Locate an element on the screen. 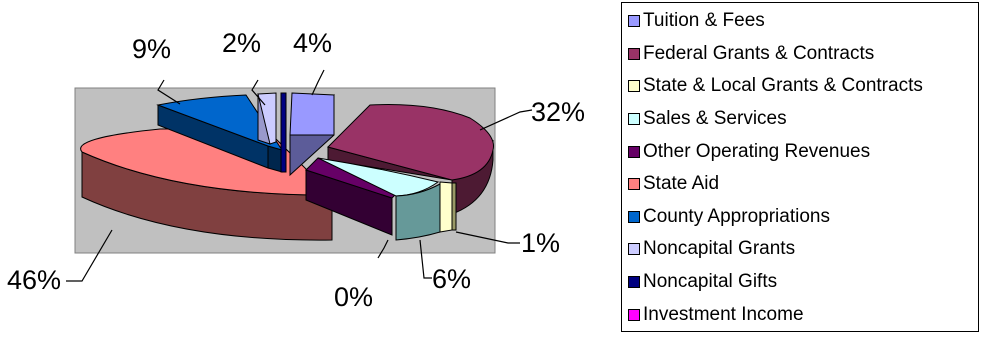 The height and width of the screenshot is (337, 983). legend-item-federal-grants-contracts: Federal Grants & Contracts is located at coordinates (800, 54).